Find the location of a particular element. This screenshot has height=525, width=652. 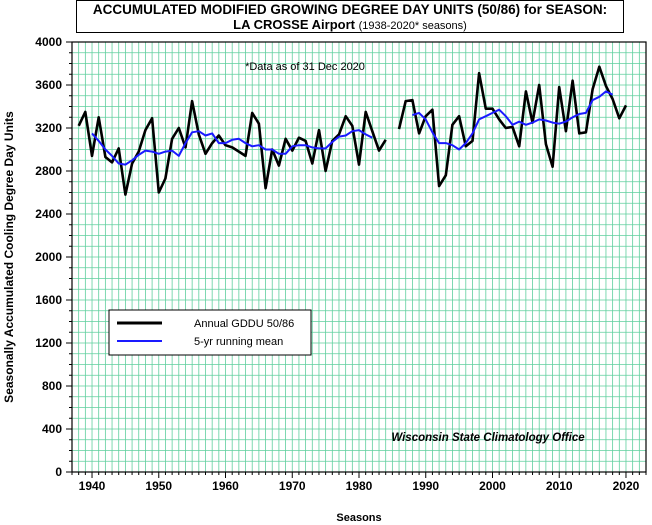

station-name: LA CROSSE Airport is located at coordinates (294, 24).